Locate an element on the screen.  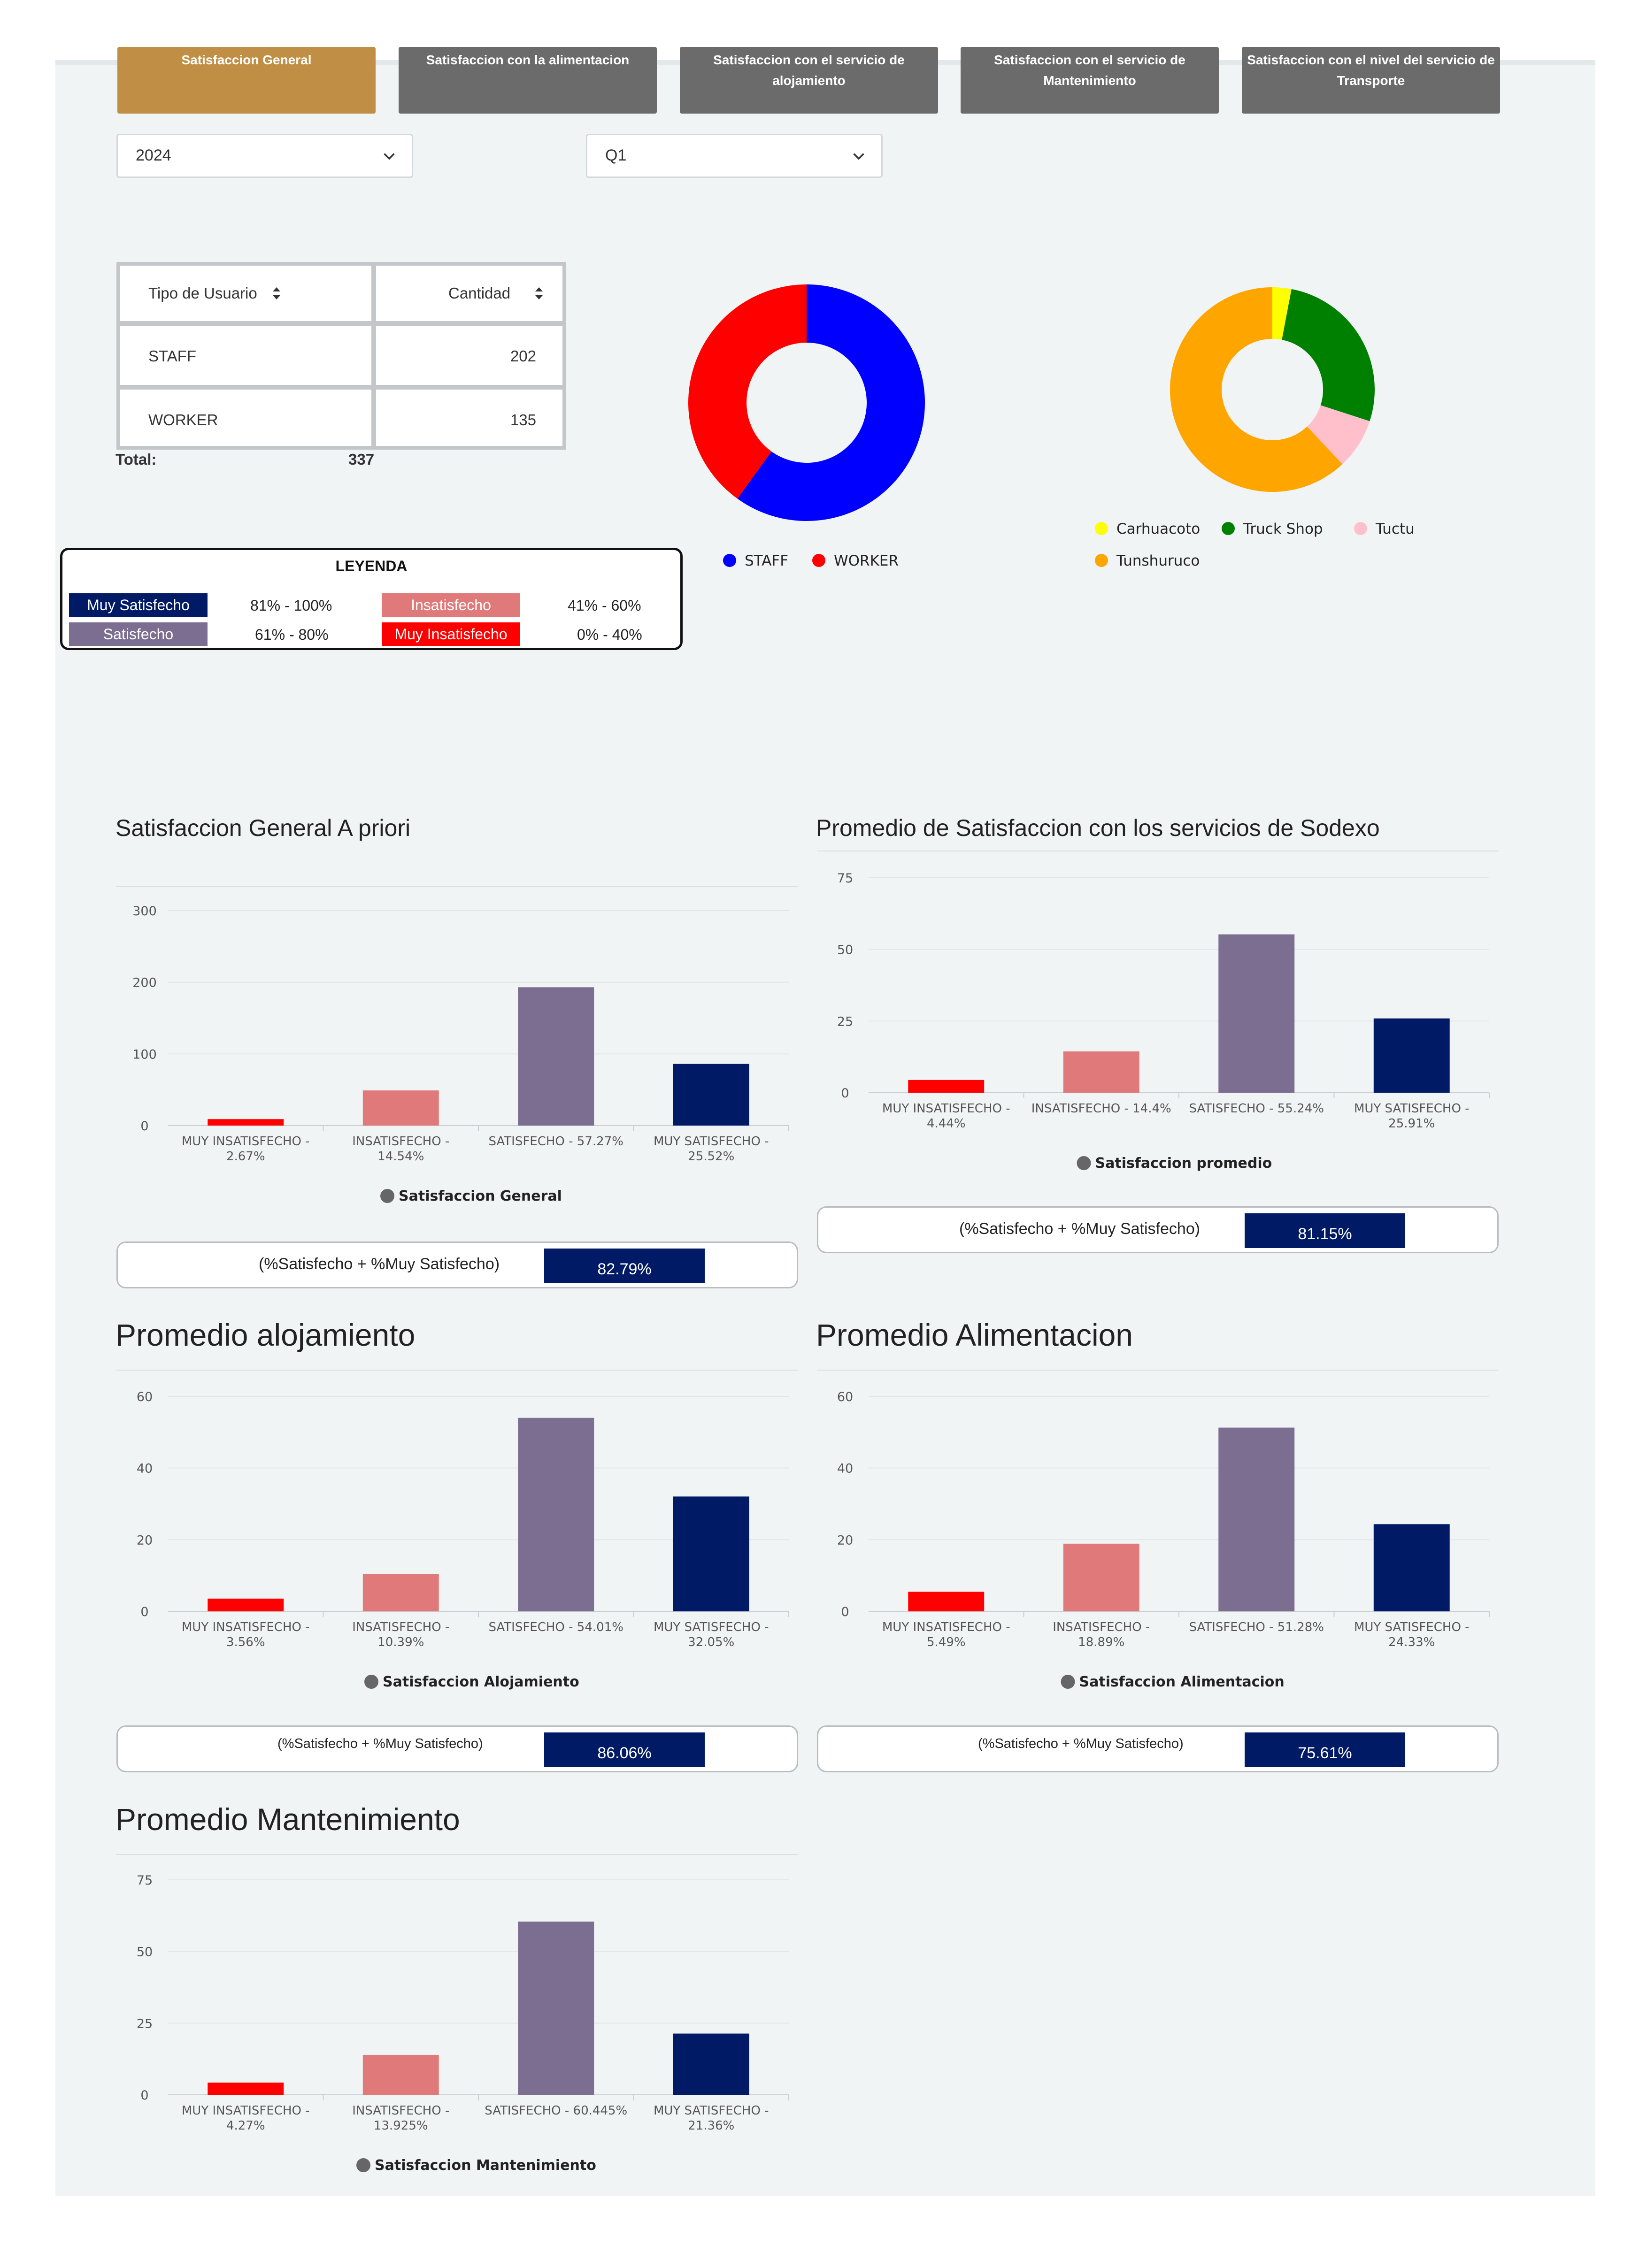
legend-marker-worker is located at coordinates (818, 560).